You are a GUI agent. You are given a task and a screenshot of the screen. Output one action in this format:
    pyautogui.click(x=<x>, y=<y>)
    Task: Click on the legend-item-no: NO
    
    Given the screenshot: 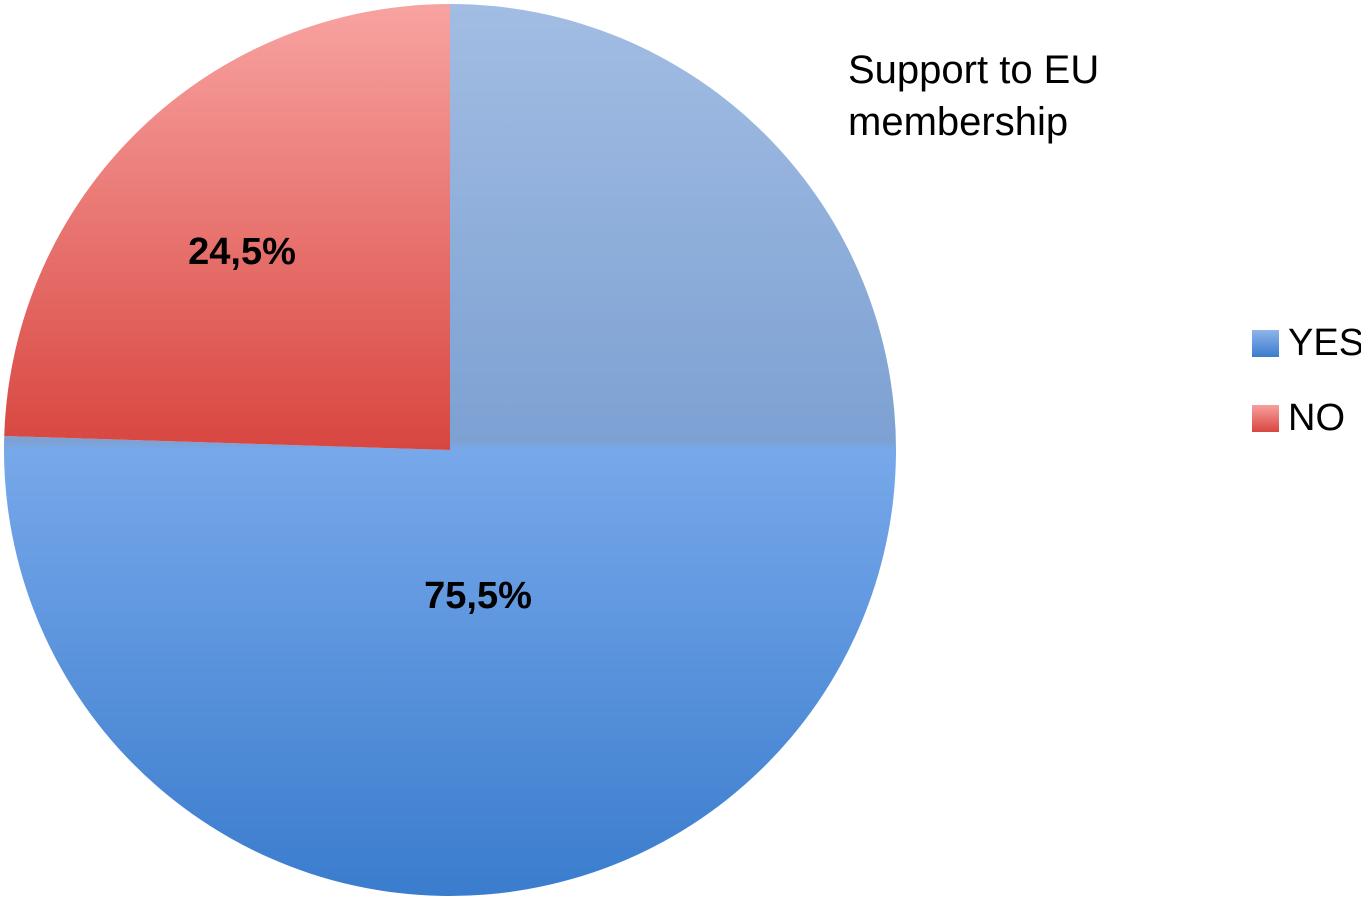 What is the action you would take?
    pyautogui.click(x=1306, y=418)
    